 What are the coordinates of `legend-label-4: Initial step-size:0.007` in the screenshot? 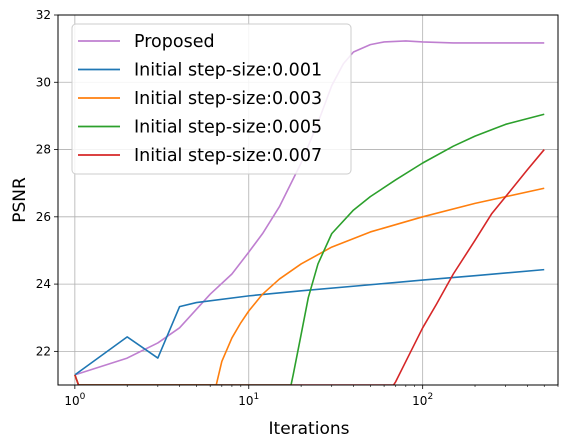 It's located at (228, 156).